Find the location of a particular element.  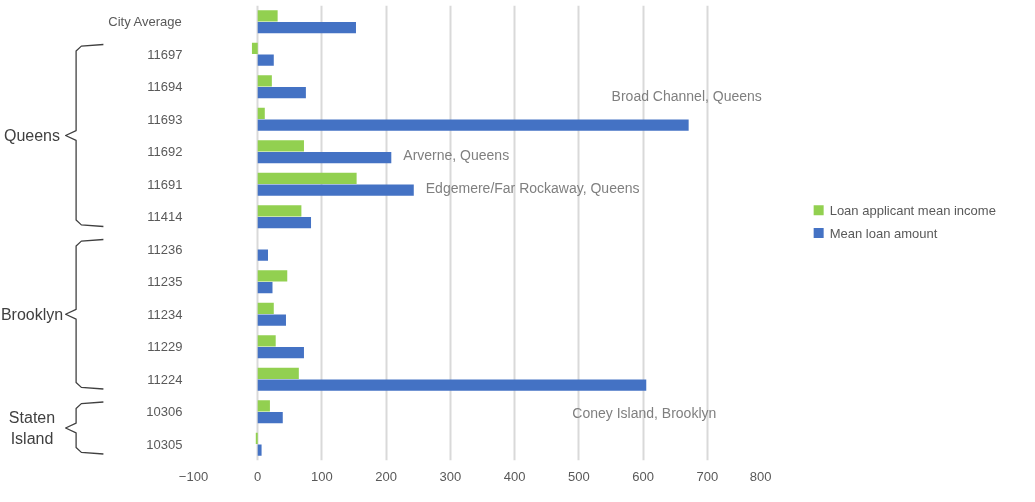

x-tick-label: 700 is located at coordinates (707, 476).